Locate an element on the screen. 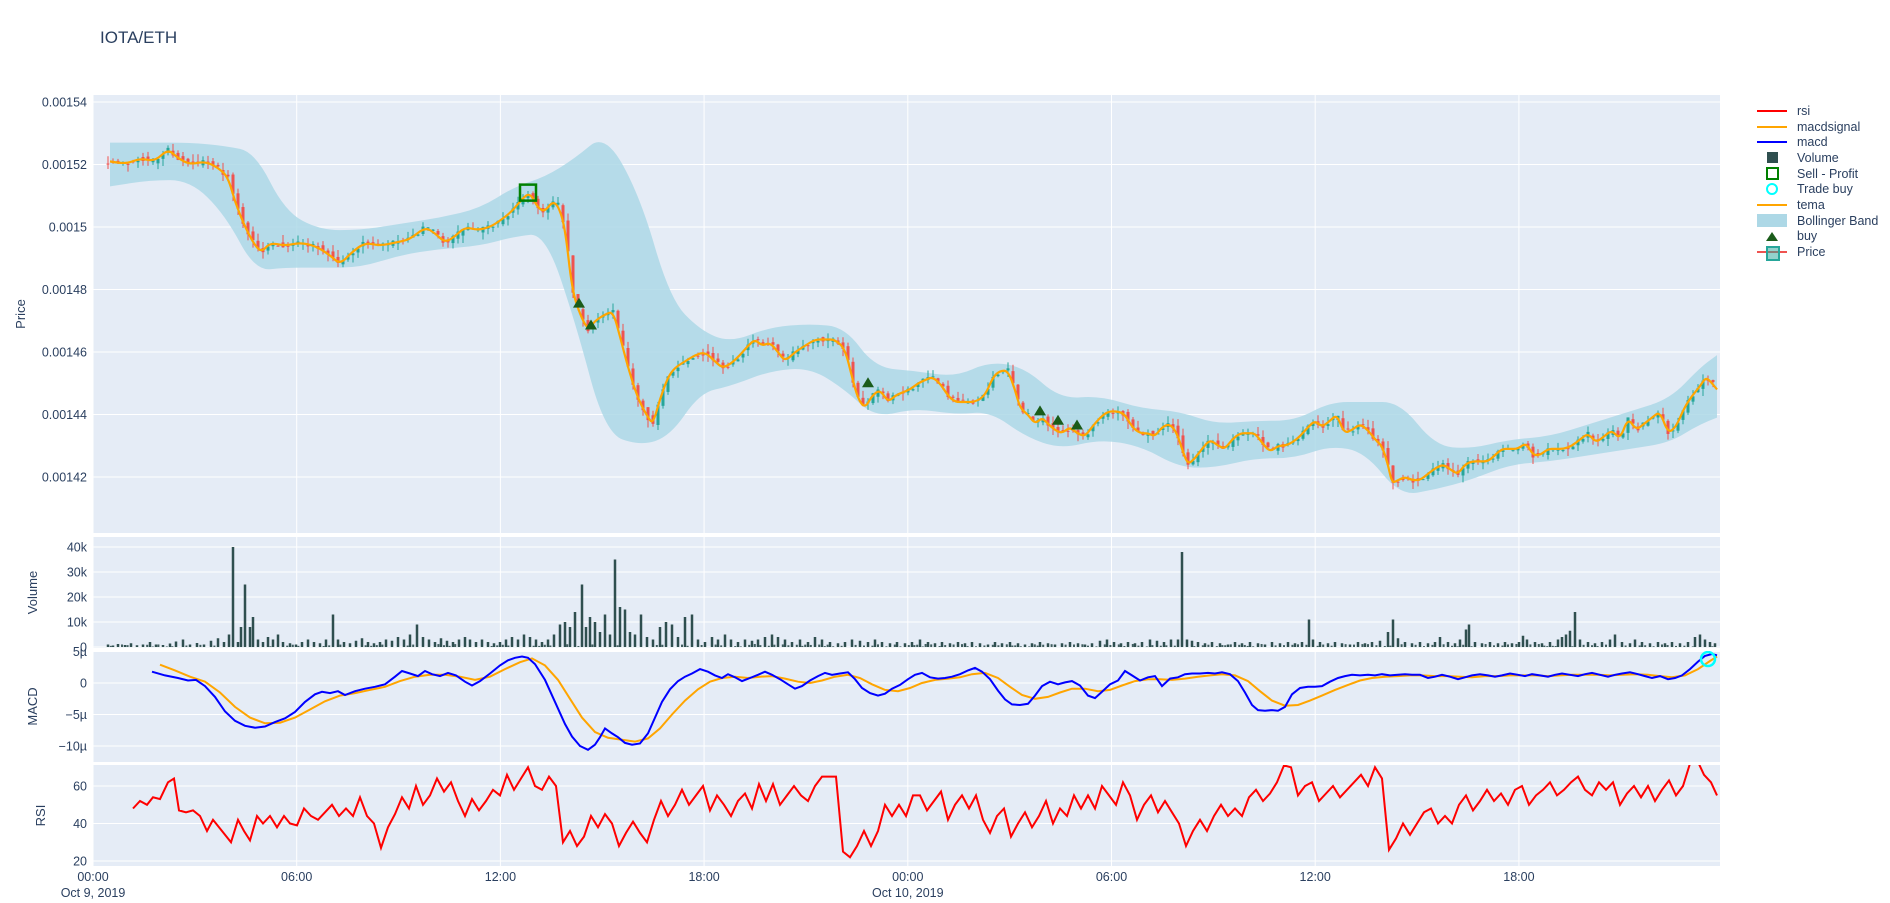 The image size is (1890, 903). legend-item-tema: tema is located at coordinates (1815, 205).